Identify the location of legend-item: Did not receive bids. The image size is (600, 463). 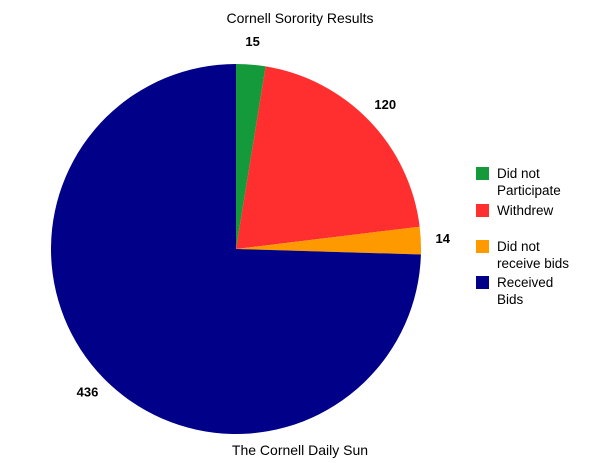
(536, 255).